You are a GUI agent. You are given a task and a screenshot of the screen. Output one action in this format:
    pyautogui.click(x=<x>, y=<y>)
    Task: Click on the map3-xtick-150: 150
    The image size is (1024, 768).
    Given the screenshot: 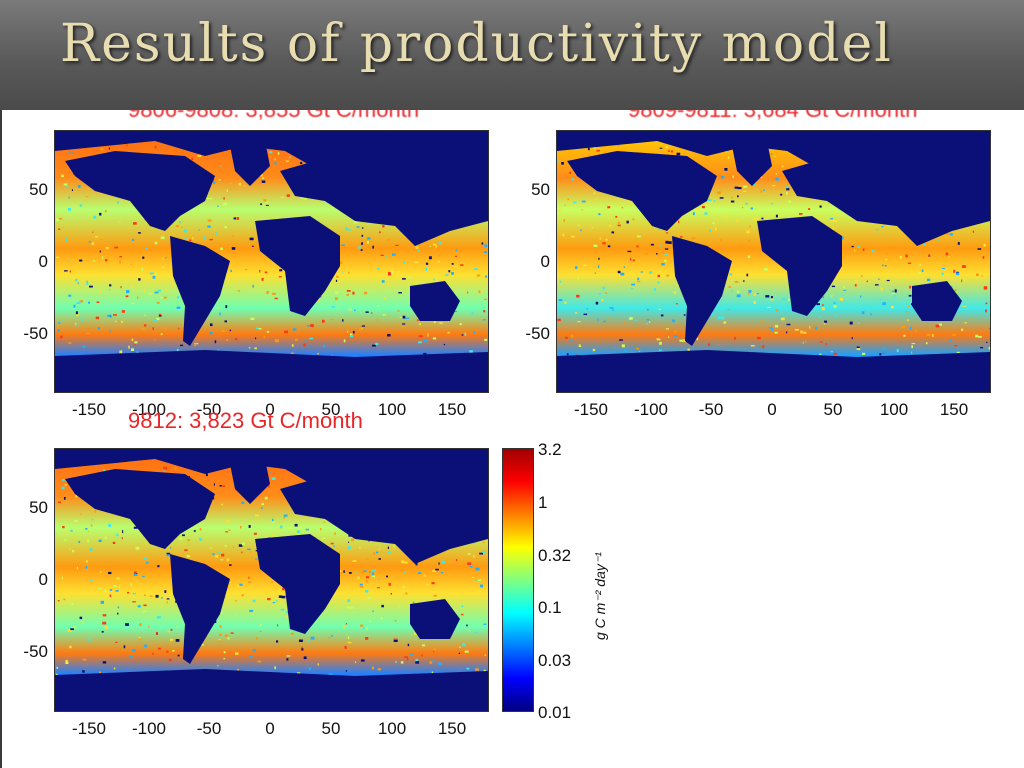 What is the action you would take?
    pyautogui.click(x=452, y=728)
    